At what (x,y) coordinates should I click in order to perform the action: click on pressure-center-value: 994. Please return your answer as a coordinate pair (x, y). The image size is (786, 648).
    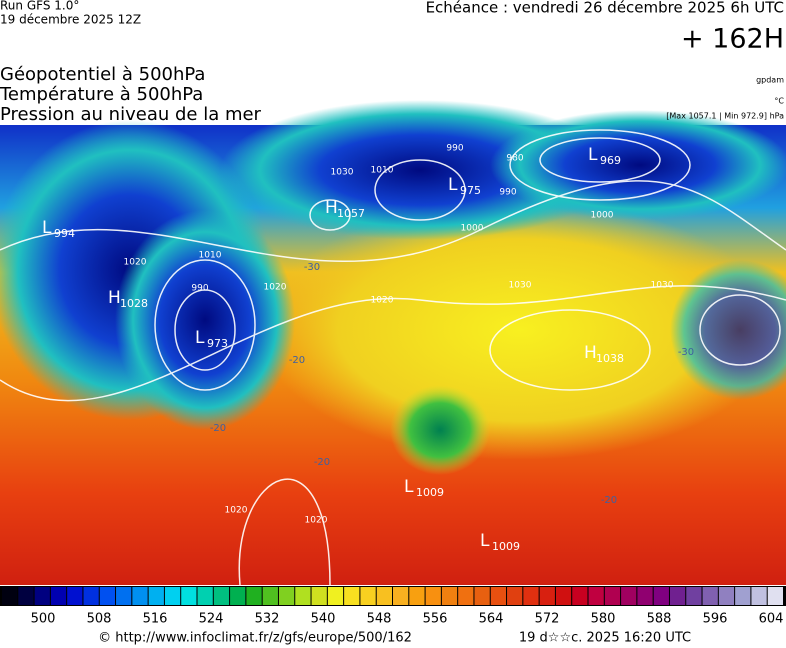
    Looking at the image, I should click on (64, 233).